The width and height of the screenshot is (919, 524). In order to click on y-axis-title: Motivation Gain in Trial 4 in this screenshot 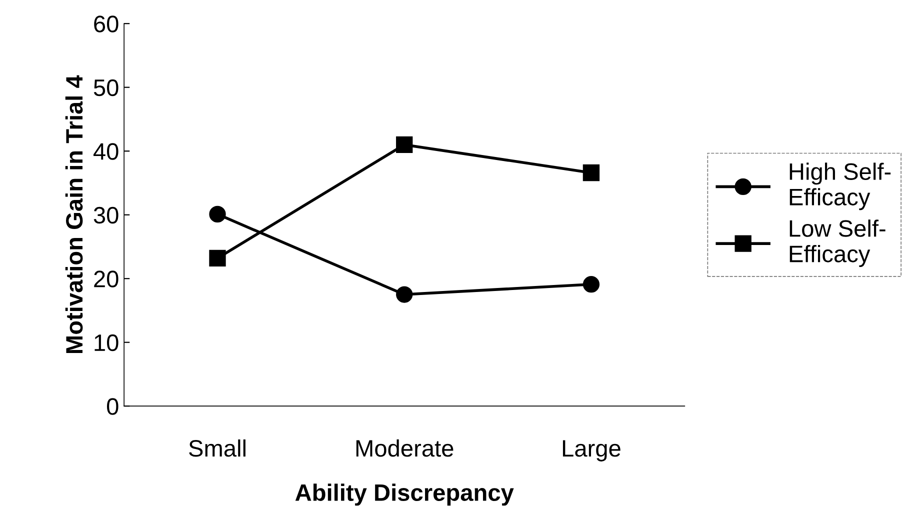, I will do `click(74, 214)`.